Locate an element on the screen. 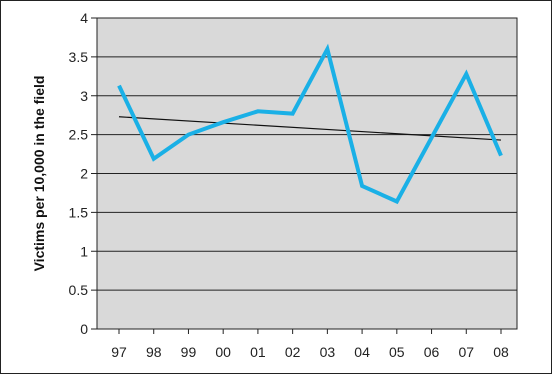 Image resolution: width=552 pixels, height=374 pixels. x-tick-label: 06 is located at coordinates (432, 352).